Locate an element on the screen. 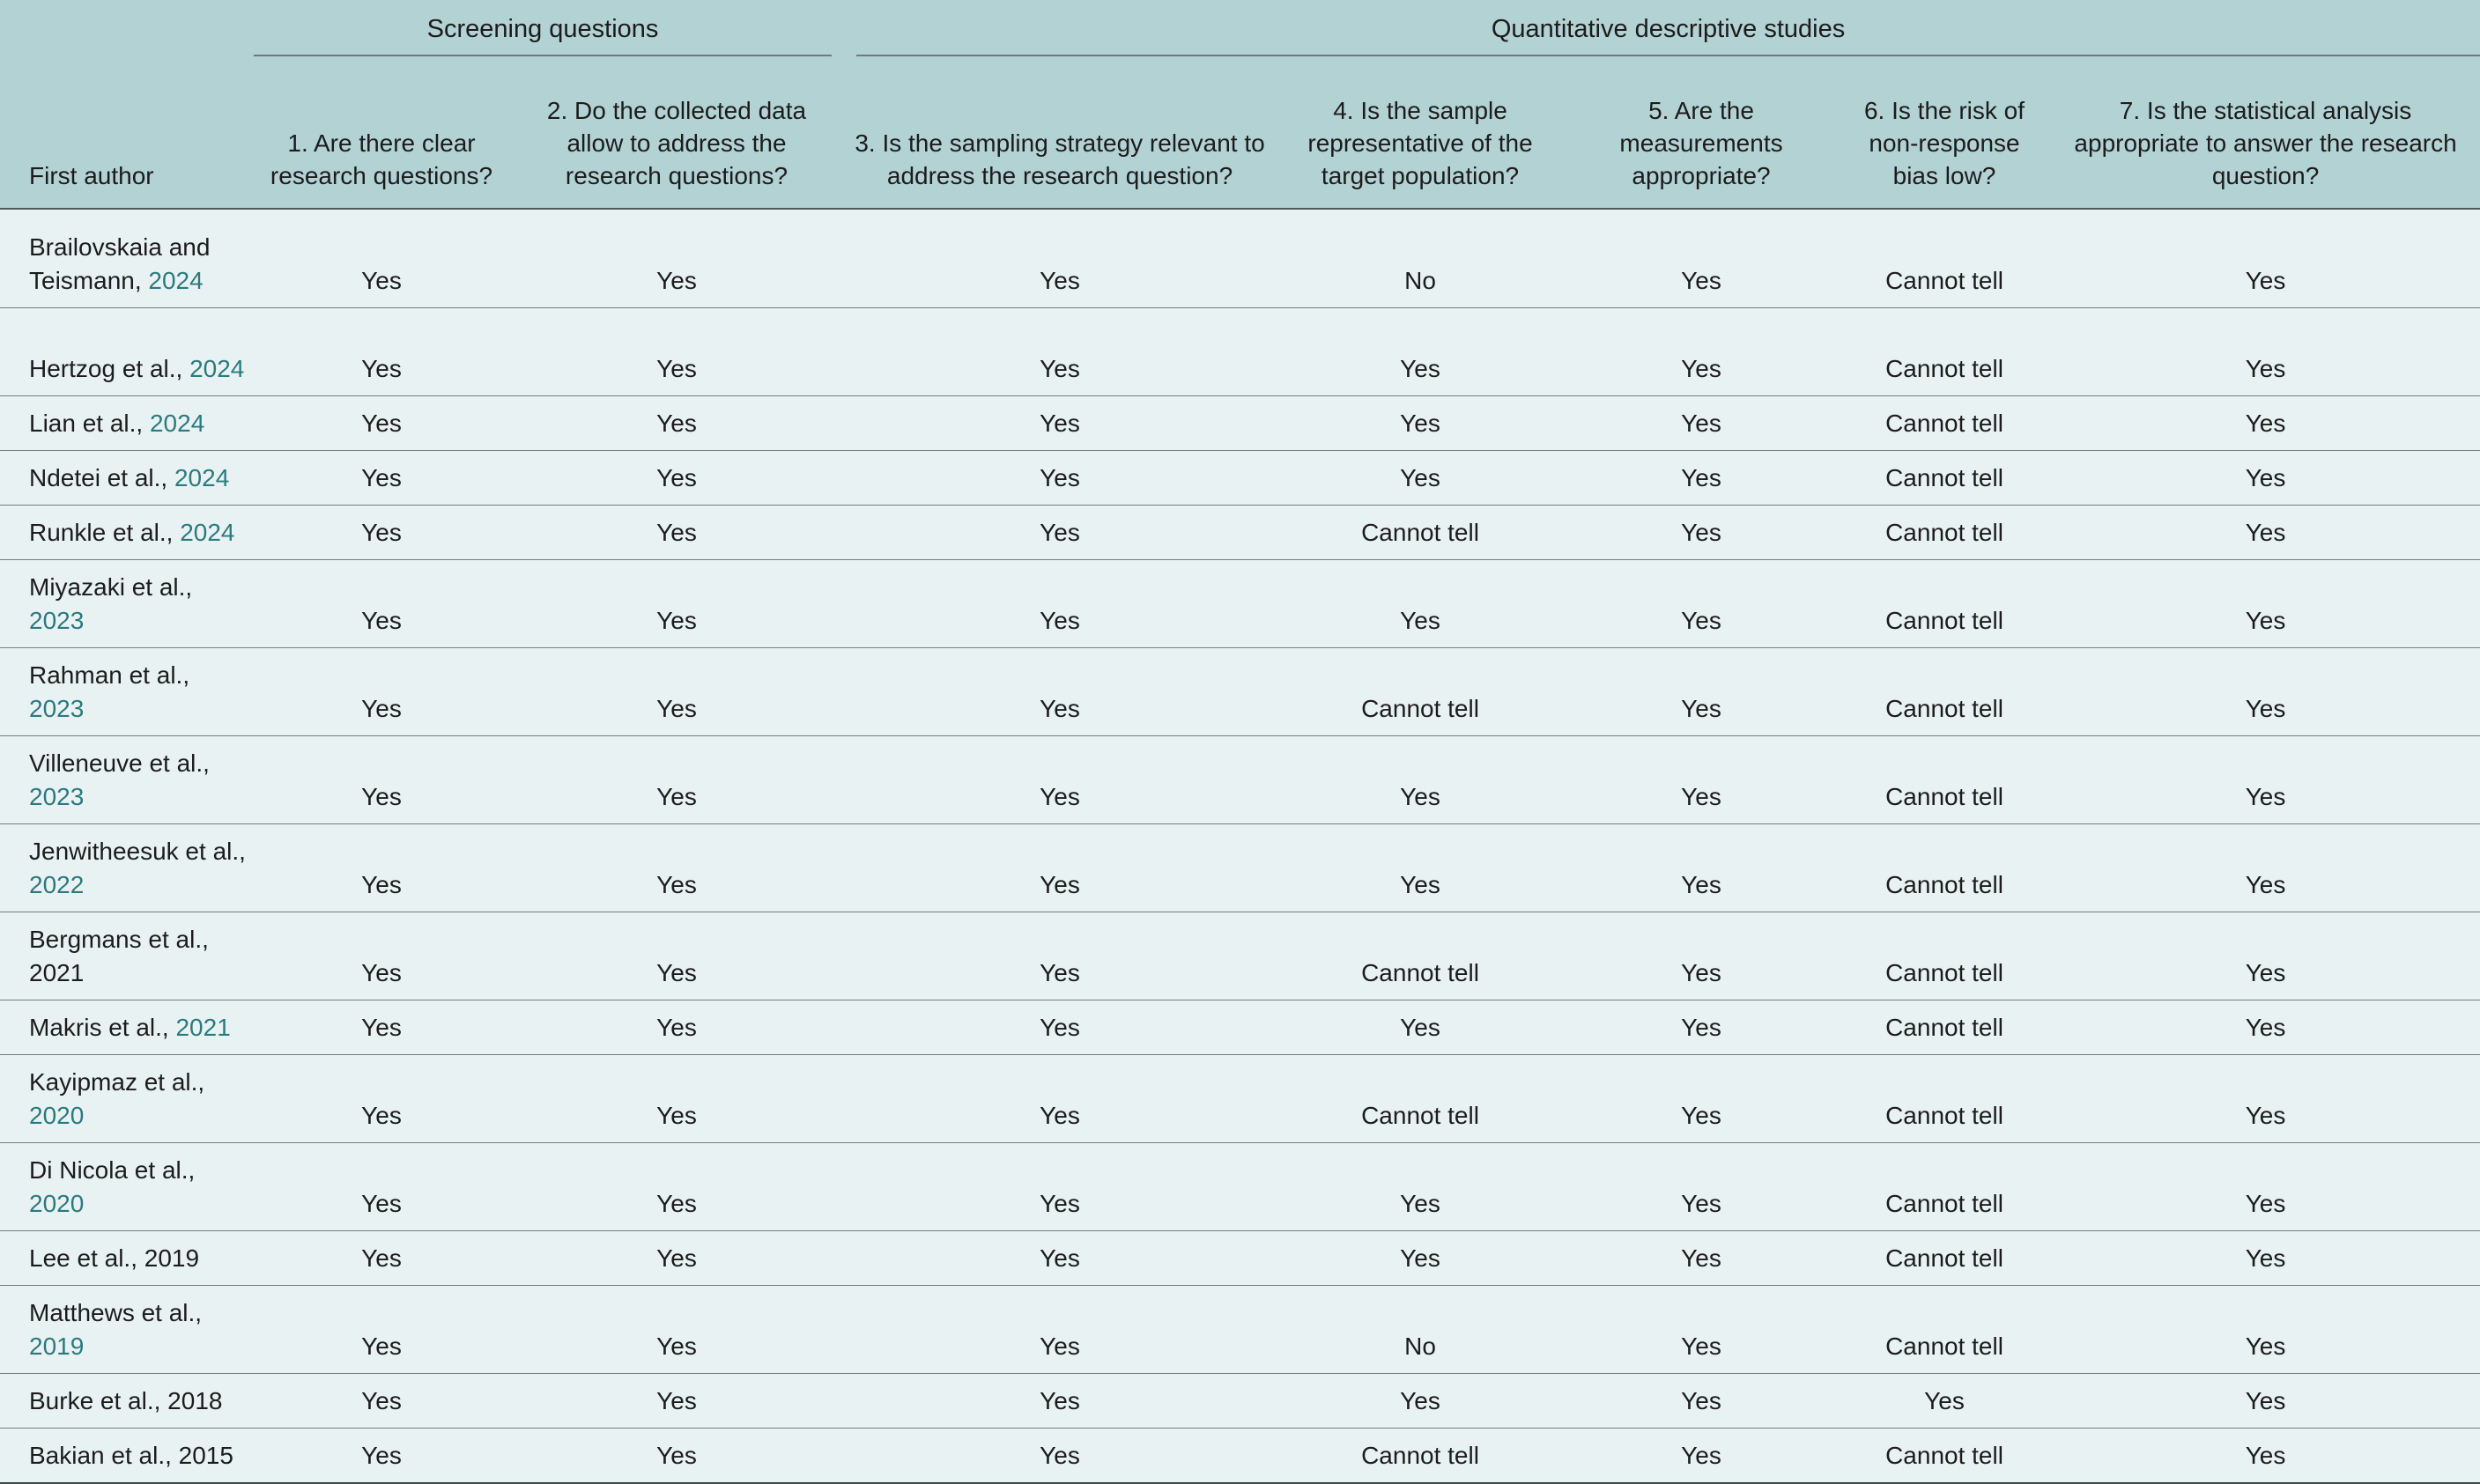 The image size is (2480, 1484). group-header-quantitative-label: Quantitative descriptive studies is located at coordinates (1668, 34).